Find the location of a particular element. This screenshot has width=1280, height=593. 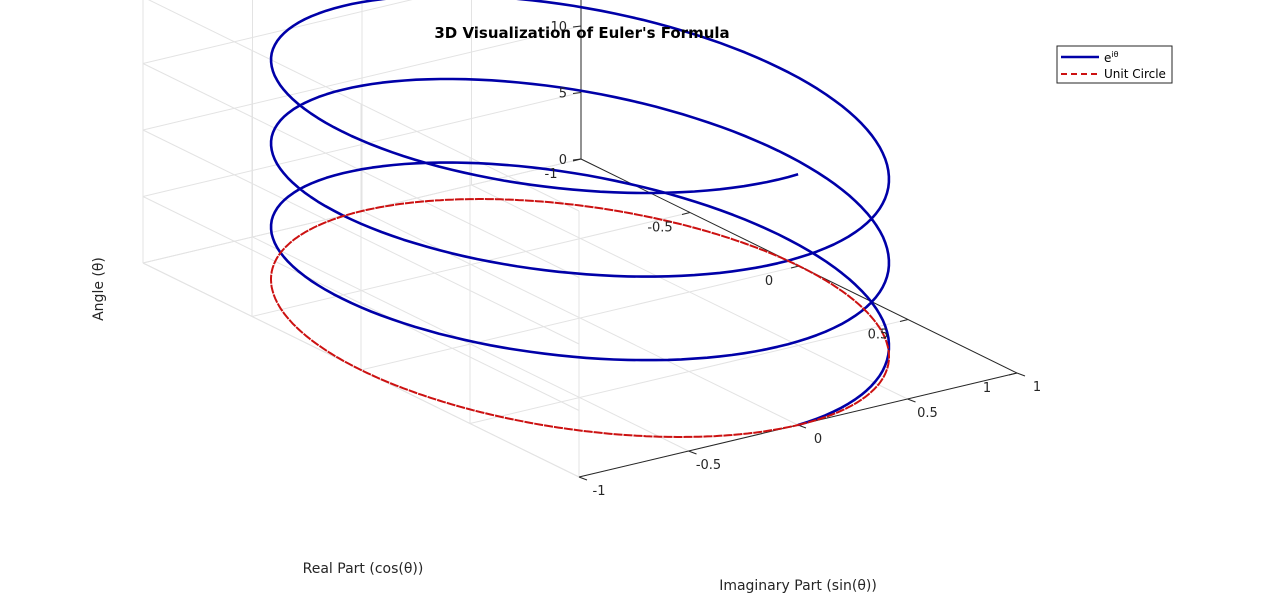

y-tick-label: -1 is located at coordinates (599, 491).